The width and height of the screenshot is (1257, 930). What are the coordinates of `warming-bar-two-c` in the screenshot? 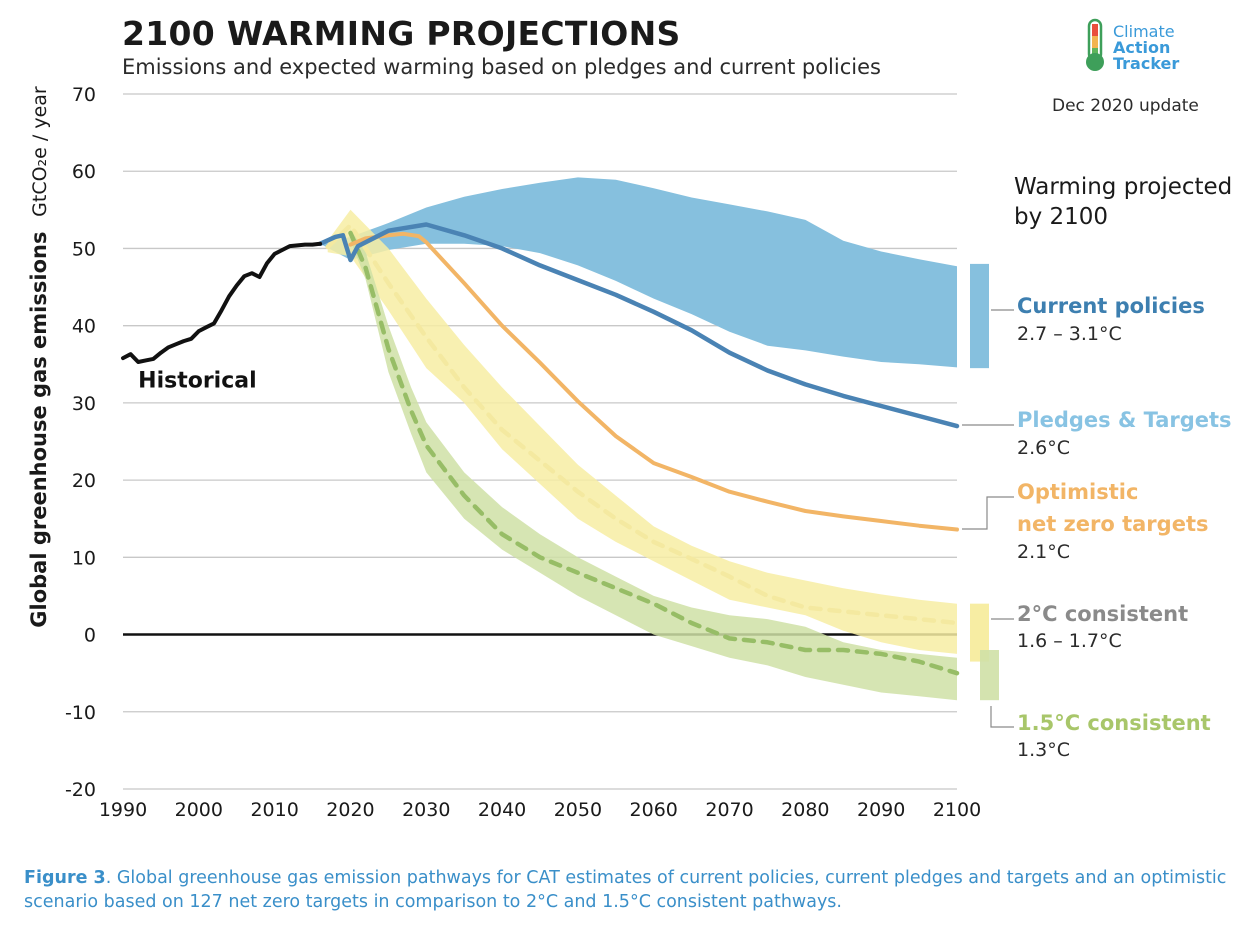 It's located at (979, 632).